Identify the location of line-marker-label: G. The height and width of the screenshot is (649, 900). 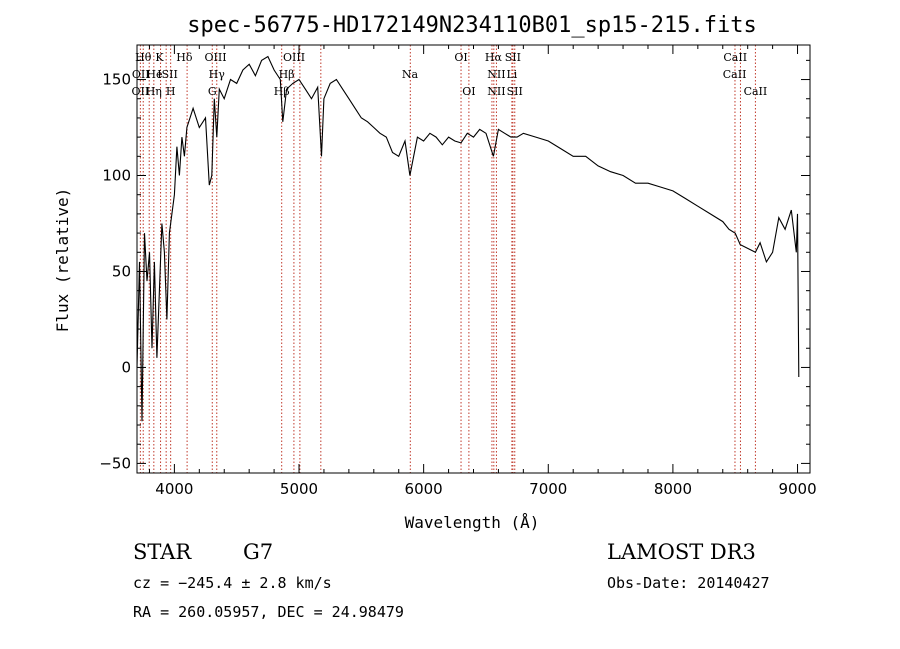
(212, 91).